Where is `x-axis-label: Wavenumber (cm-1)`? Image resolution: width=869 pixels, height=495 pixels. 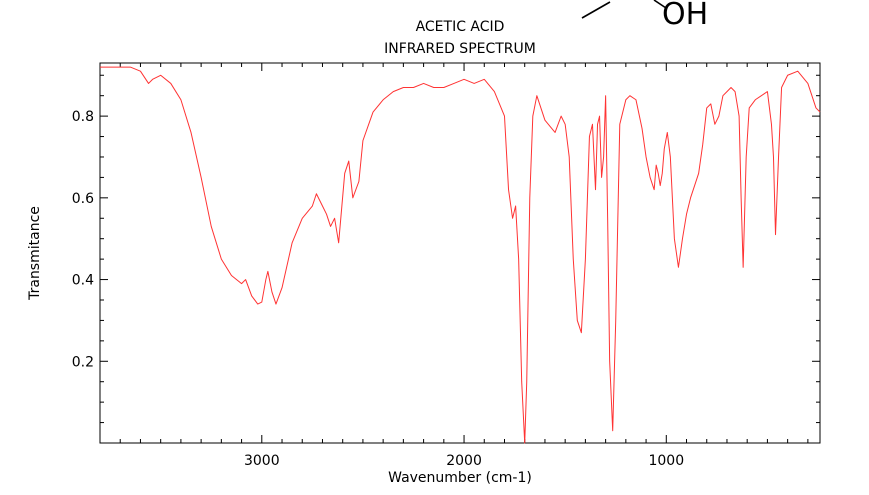
x-axis-label: Wavenumber (cm-1) is located at coordinates (460, 478).